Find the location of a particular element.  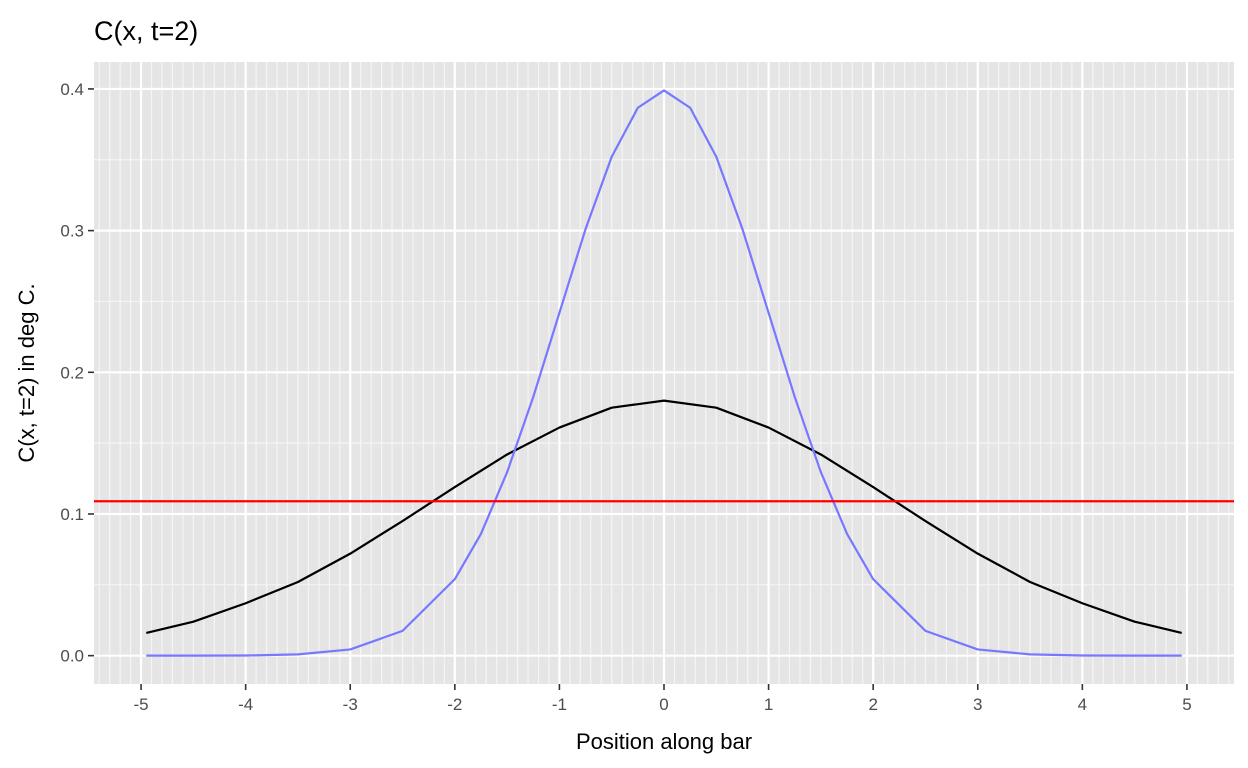

y-tick-label: 0.1 is located at coordinates (72, 514).